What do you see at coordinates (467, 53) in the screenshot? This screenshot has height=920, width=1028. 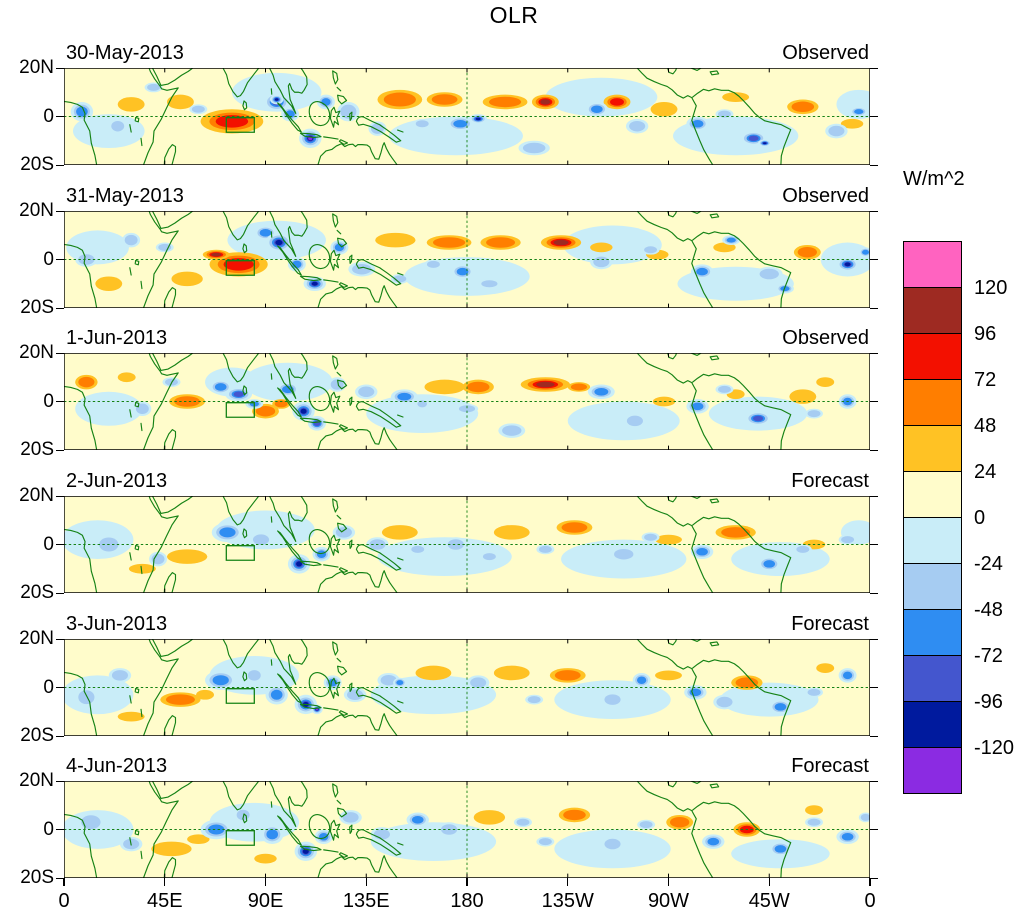 I see `panel-header: 30-May-2013 Observed` at bounding box center [467, 53].